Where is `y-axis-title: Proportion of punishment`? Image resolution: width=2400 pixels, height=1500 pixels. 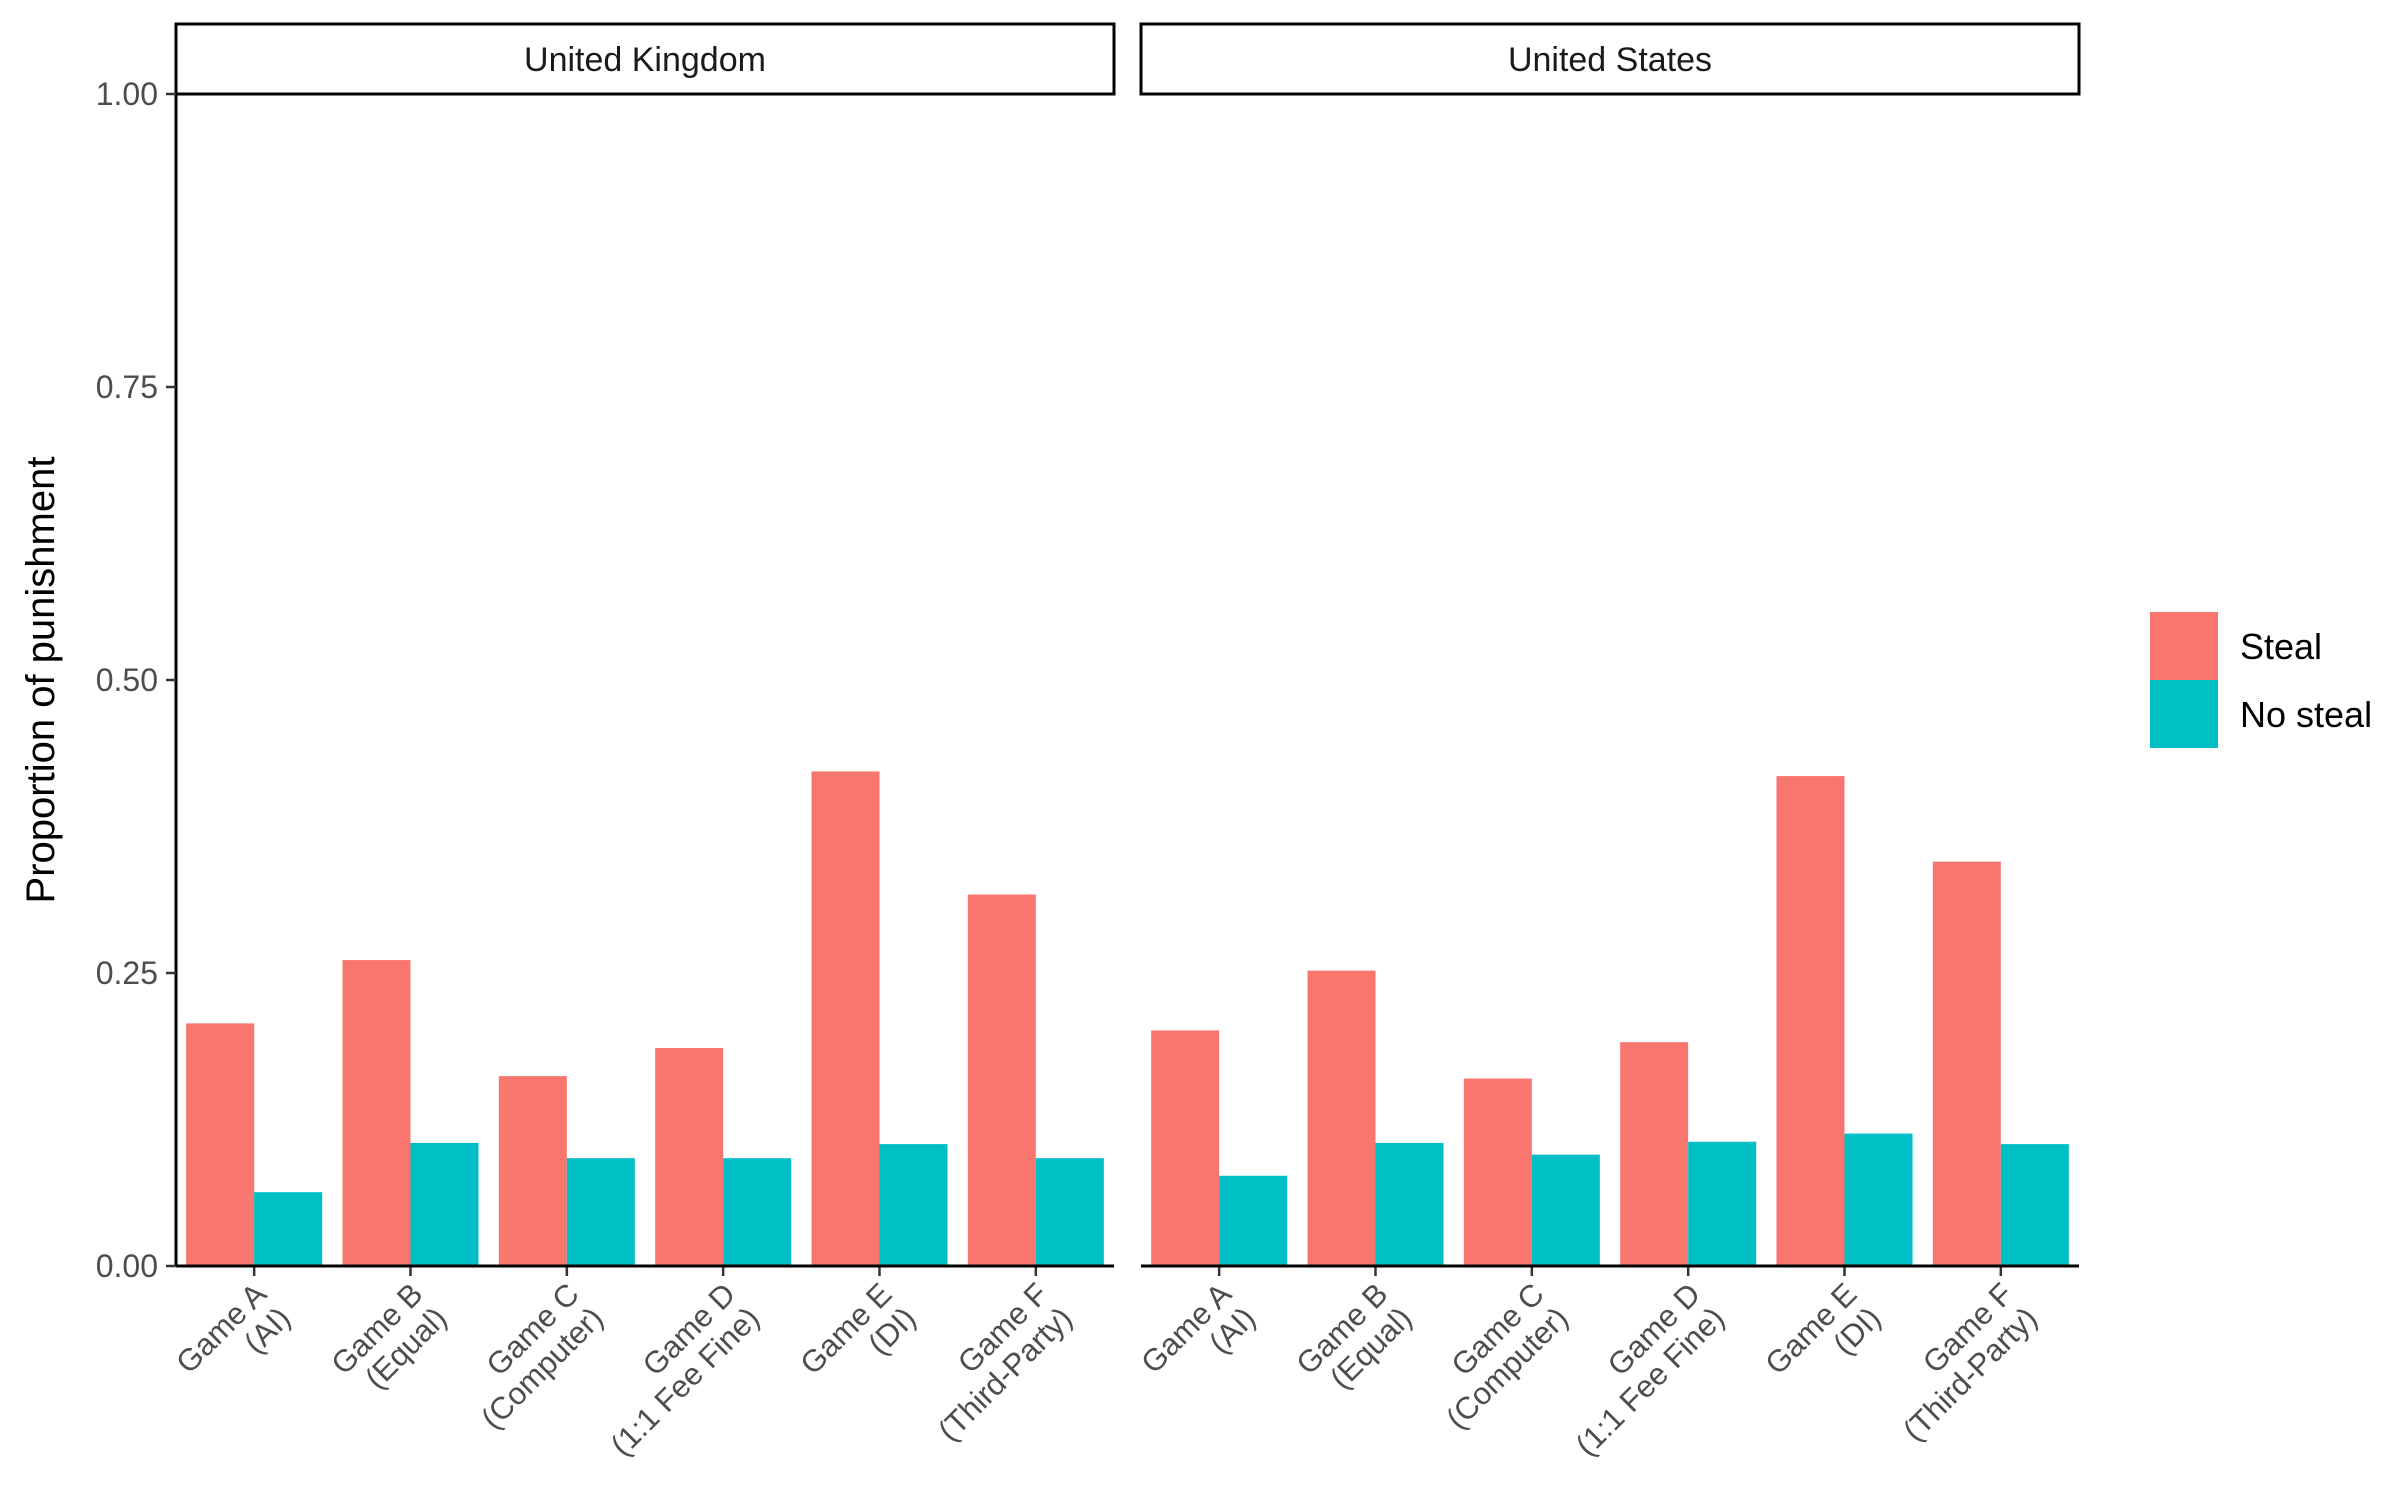 y-axis-title: Proportion of punishment is located at coordinates (41, 680).